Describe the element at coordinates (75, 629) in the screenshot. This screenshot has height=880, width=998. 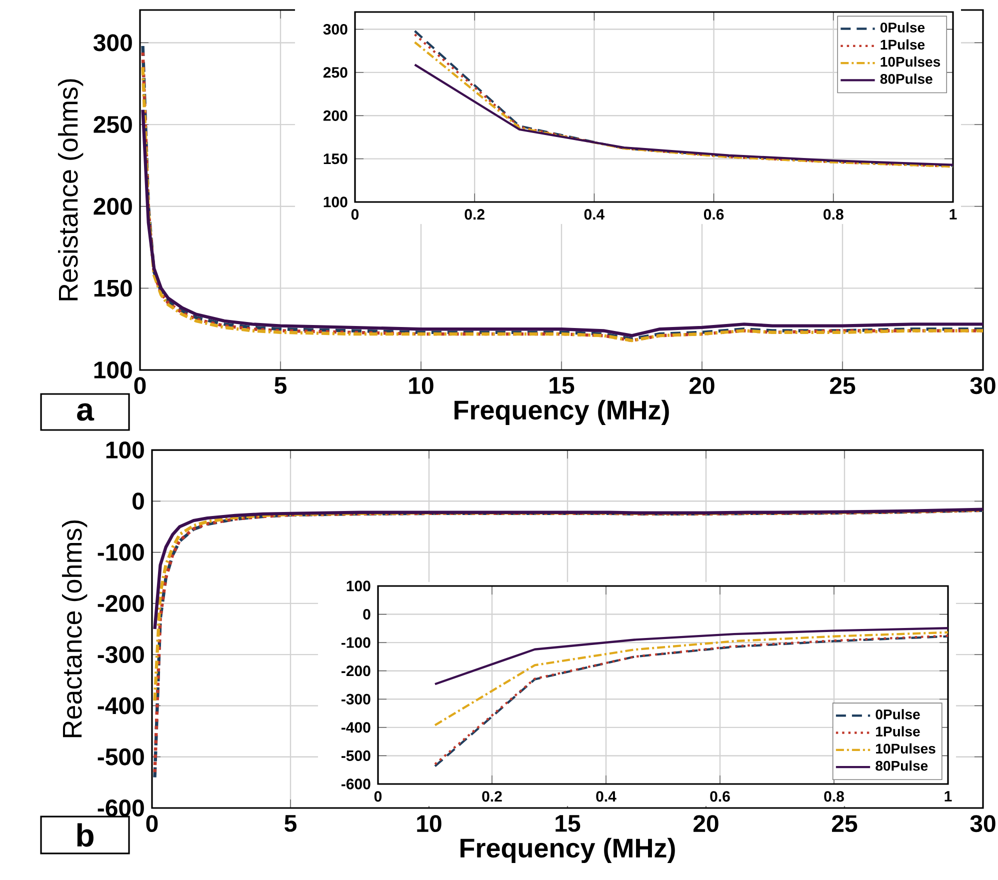
I see `y-axis-title: Reactance (ohms)` at that location.